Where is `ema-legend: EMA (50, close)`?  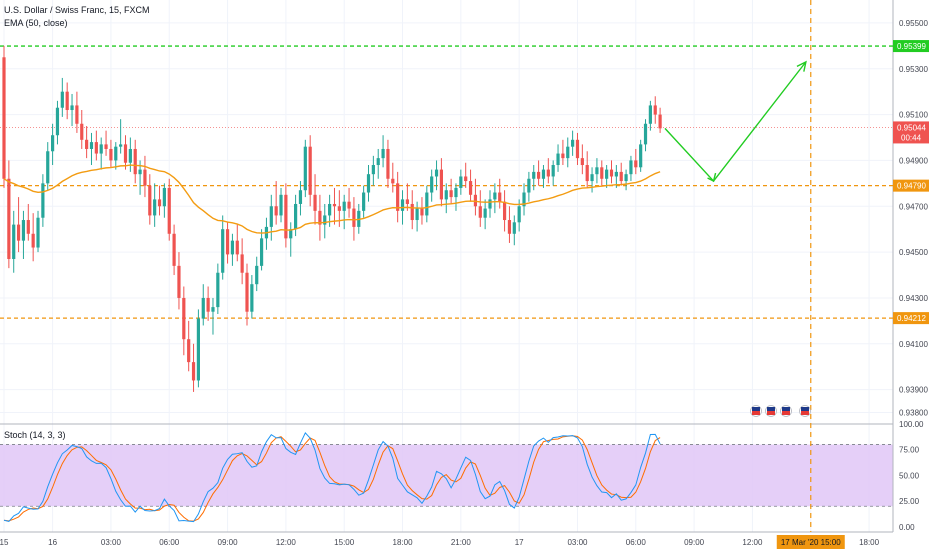
ema-legend: EMA (50, close) is located at coordinates (36, 23).